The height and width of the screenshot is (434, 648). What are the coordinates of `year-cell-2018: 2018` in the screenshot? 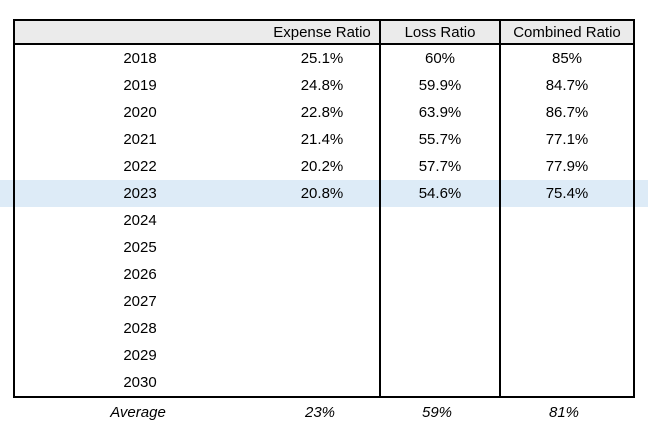 It's located at (140, 58).